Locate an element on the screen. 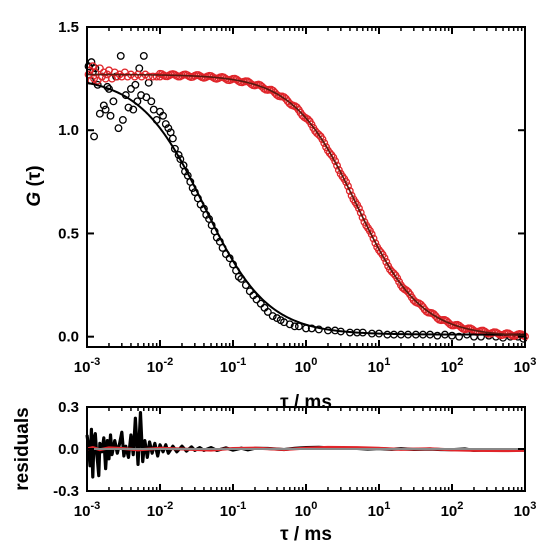  residuals-x-tick-label: 10⁰ is located at coordinates (306, 510).